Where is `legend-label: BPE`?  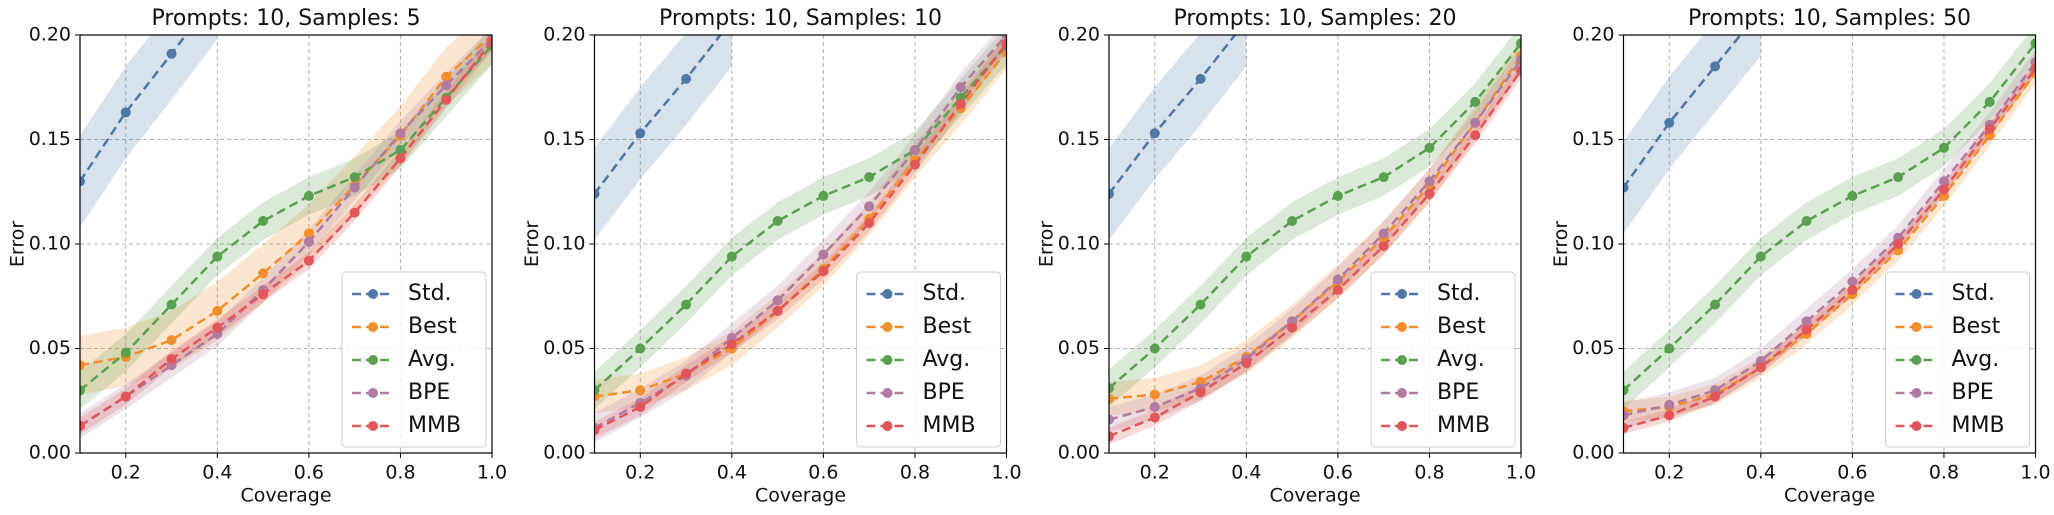
legend-label: BPE is located at coordinates (429, 392).